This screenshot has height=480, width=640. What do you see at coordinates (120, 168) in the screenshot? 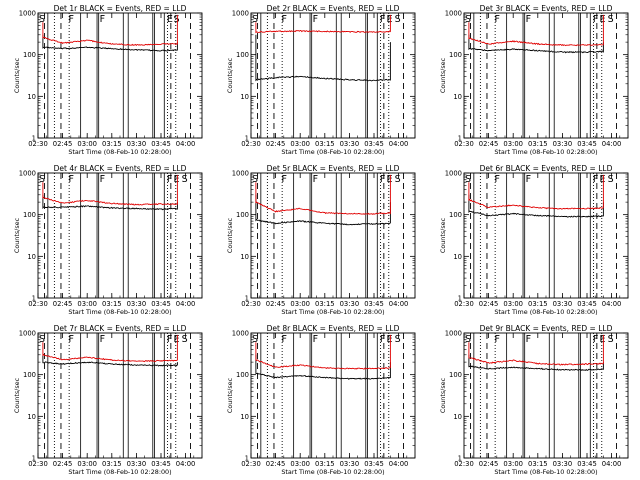
I see `panel-title: Det 4r BLACK = Events, RED = LLD` at bounding box center [120, 168].